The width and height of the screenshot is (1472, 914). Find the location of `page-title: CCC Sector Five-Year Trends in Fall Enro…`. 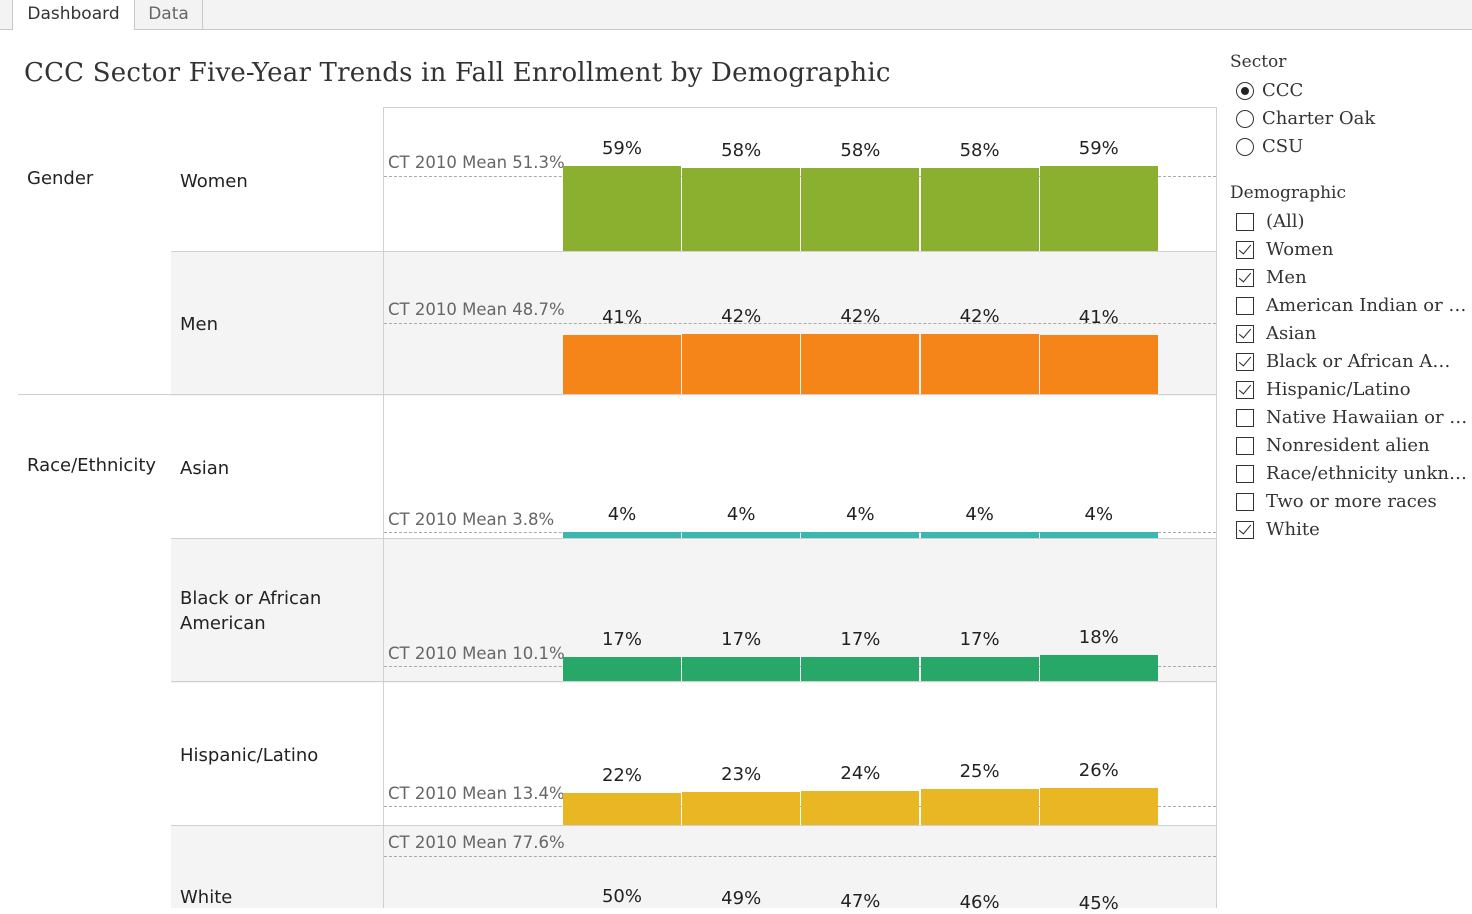

page-title: CCC Sector Five-Year Trends in Fall Enro… is located at coordinates (457, 73).